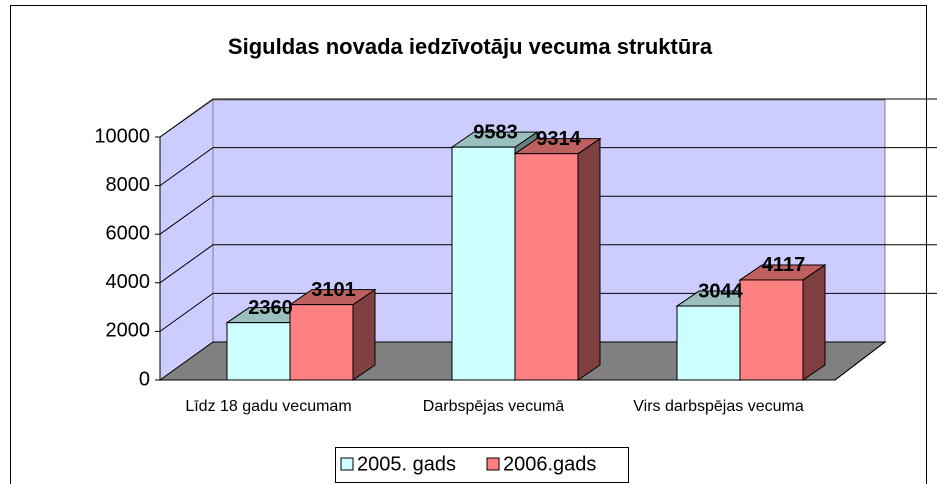 The width and height of the screenshot is (937, 484). I want to click on side-wall, so click(186, 240).